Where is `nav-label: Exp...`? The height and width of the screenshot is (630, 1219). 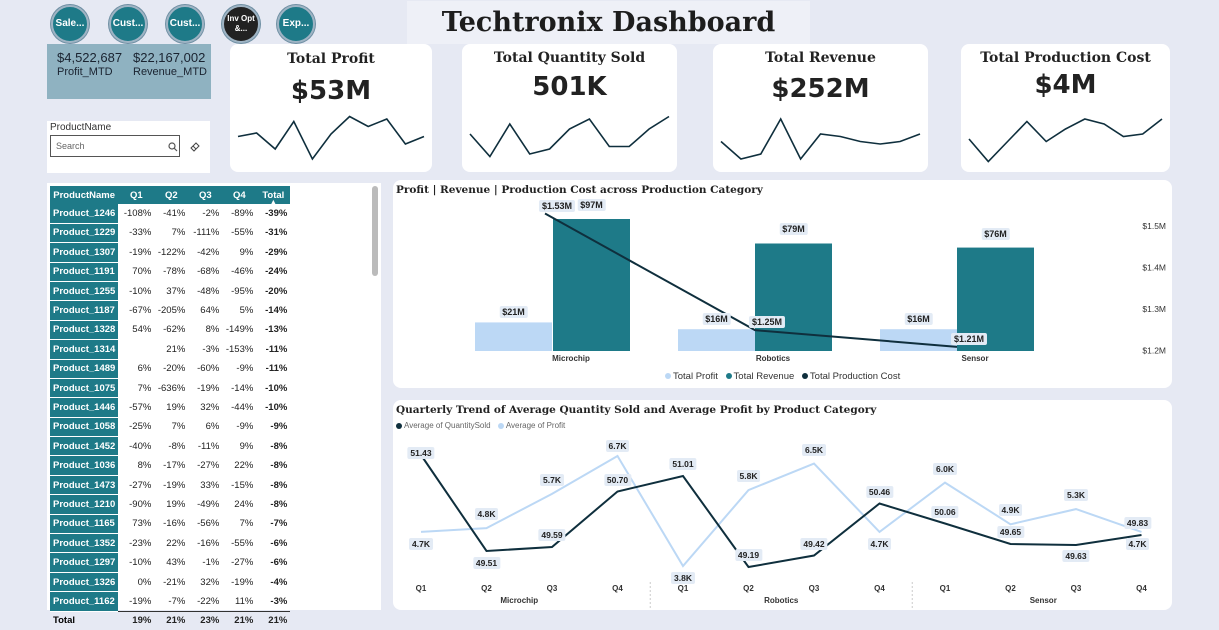
nav-label: Exp... is located at coordinates (296, 23).